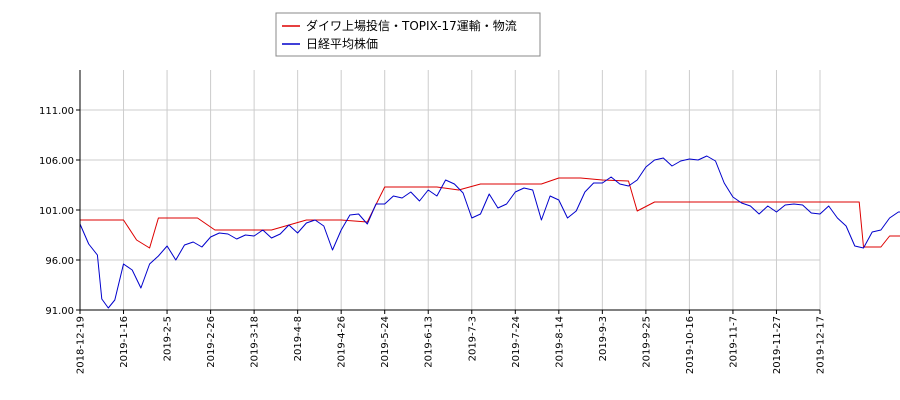 The width and height of the screenshot is (900, 400). Describe the element at coordinates (385, 342) in the screenshot. I see `x-tick-label: 2019-5-24` at that location.